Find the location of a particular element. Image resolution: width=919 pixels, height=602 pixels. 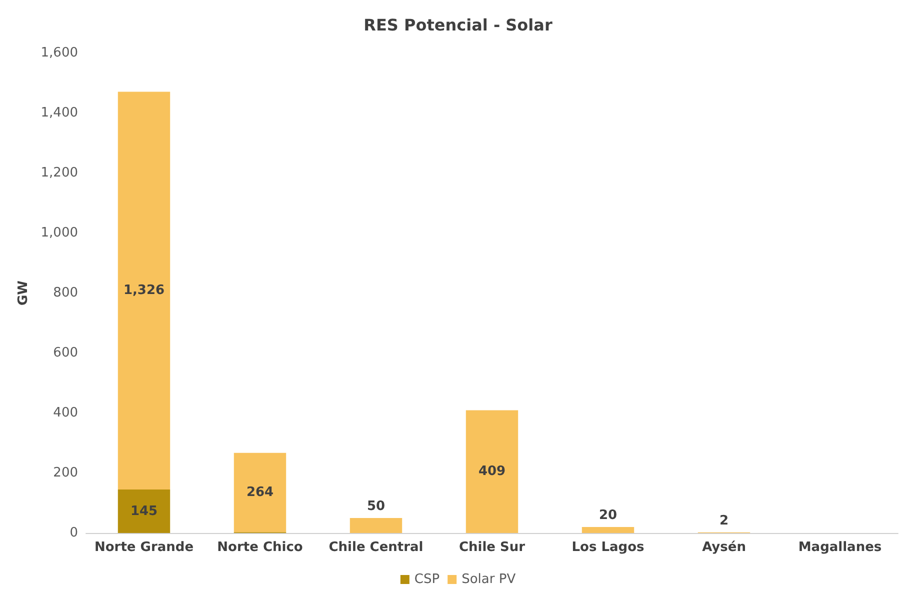

y-tick-label: 0 is located at coordinates (74, 533).